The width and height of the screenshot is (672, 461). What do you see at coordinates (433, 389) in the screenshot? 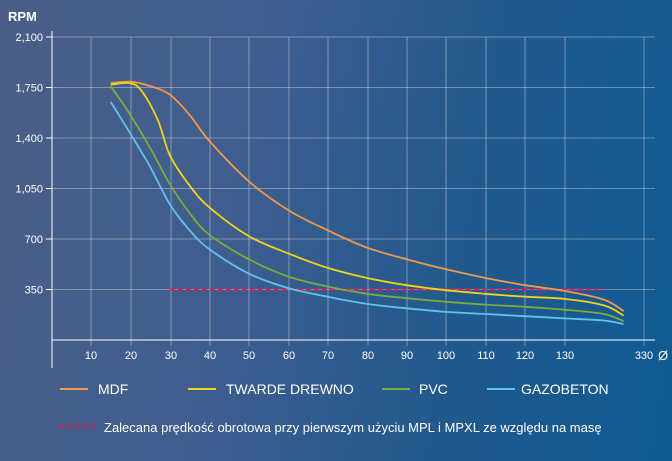
I see `legend-label-pvc: PVC` at bounding box center [433, 389].